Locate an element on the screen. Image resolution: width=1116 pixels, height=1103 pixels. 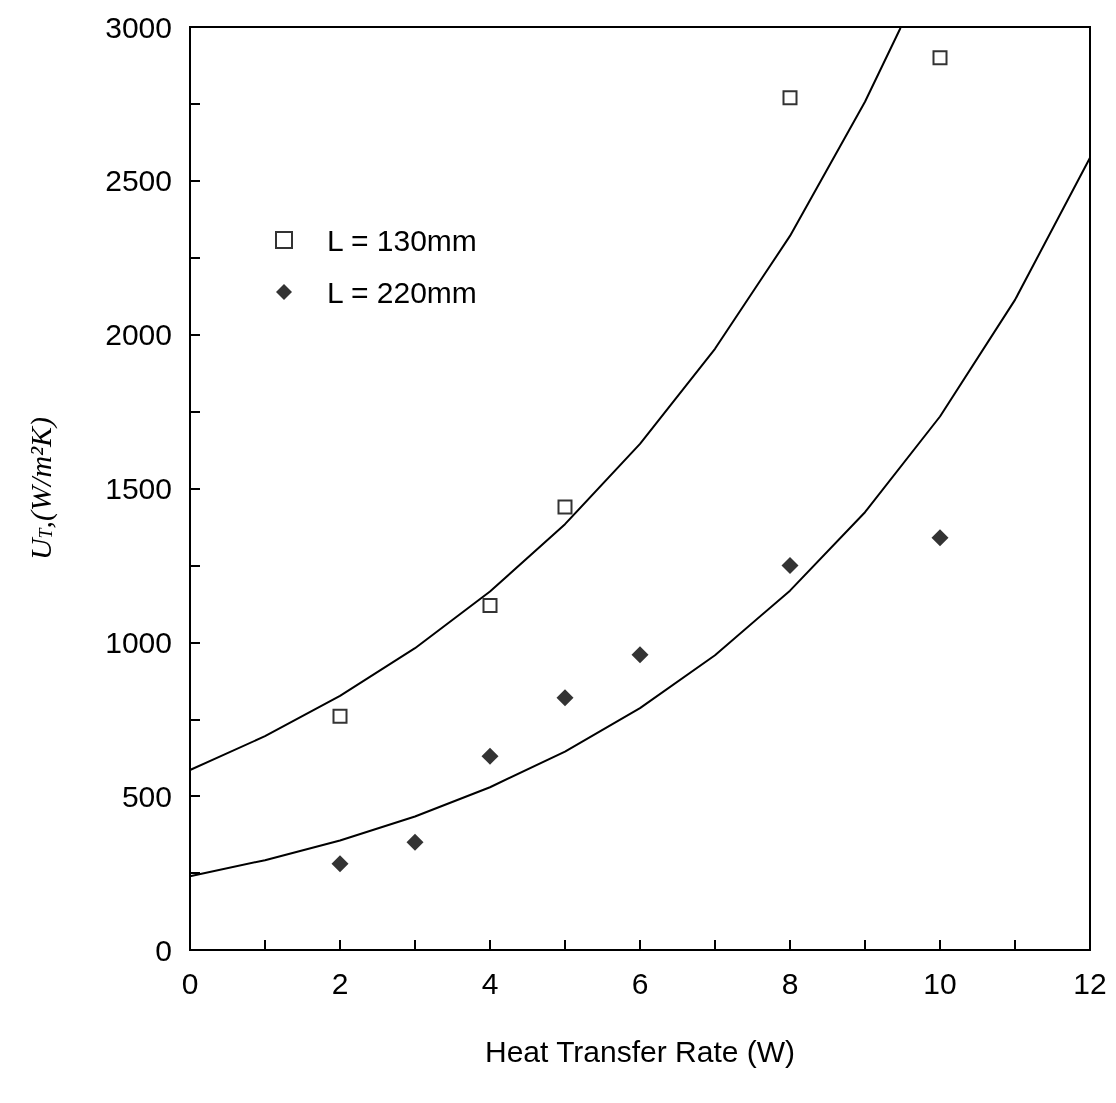
x-tick-label: 12 is located at coordinates (1090, 983).